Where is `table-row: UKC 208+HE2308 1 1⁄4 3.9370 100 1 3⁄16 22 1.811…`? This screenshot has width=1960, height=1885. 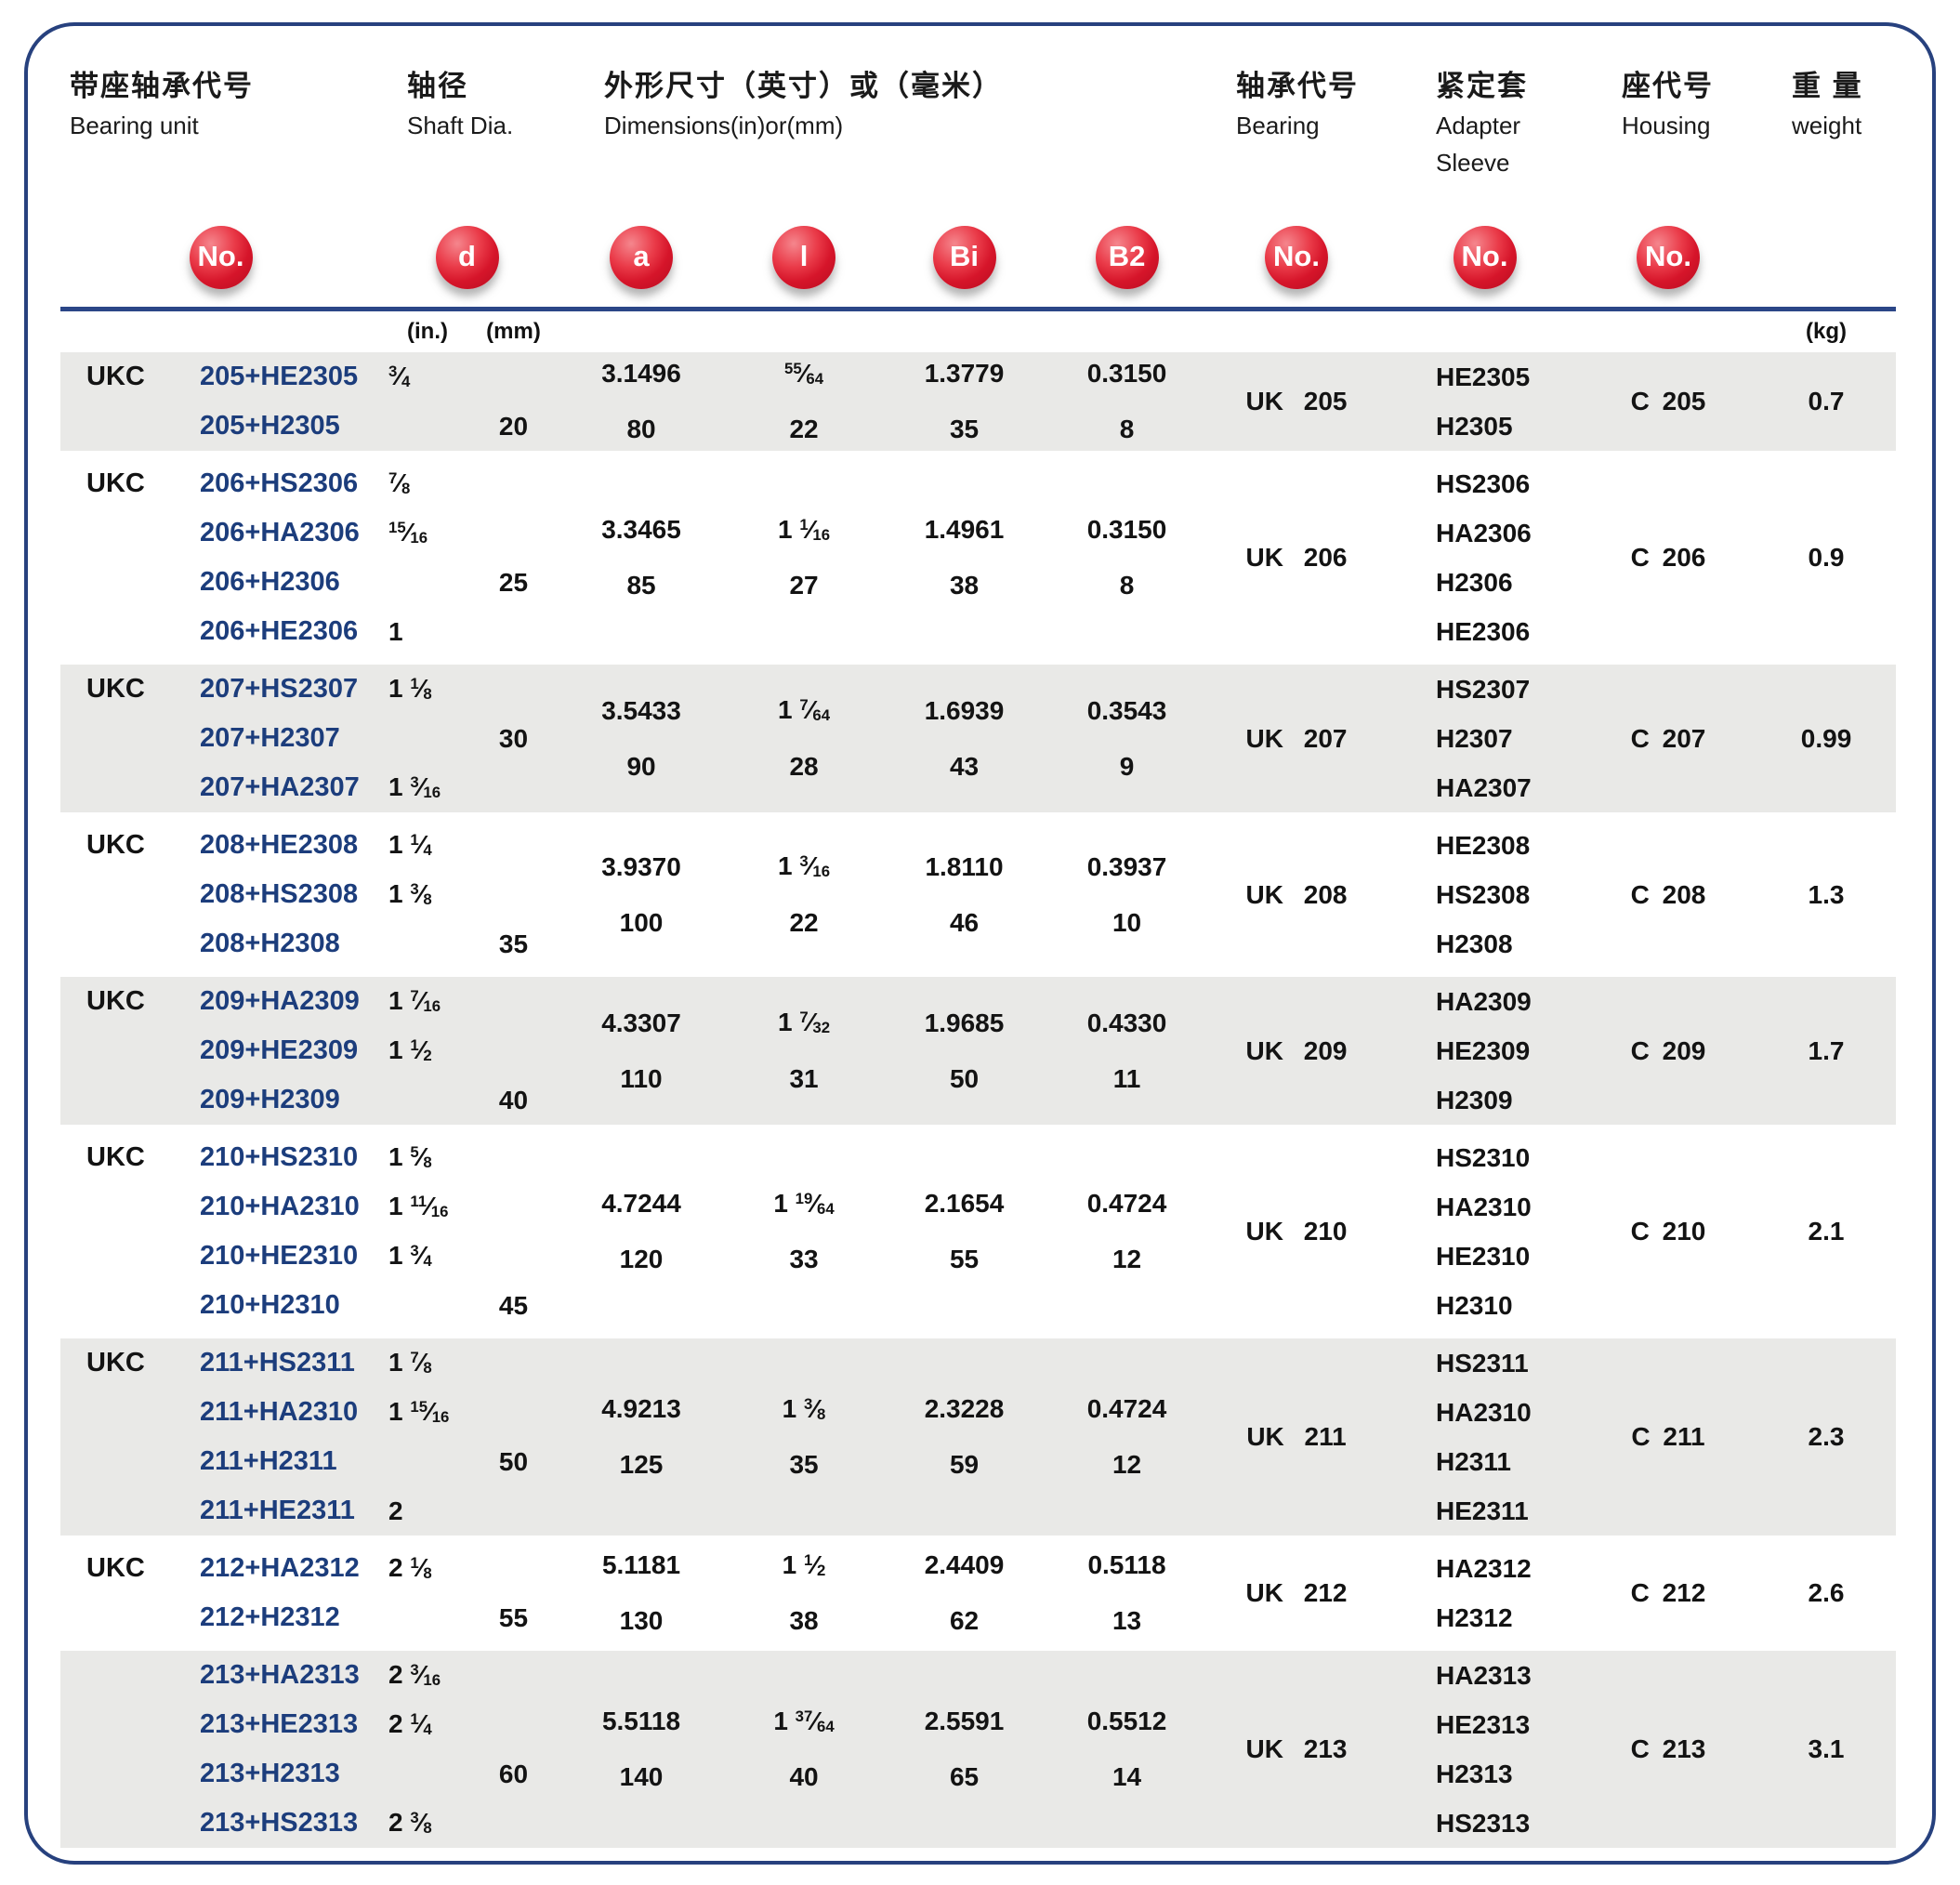
table-row: UKC 208+HE2308 1 1⁄4 3.9370 100 1 3⁄16 22 1.811… is located at coordinates (978, 879).